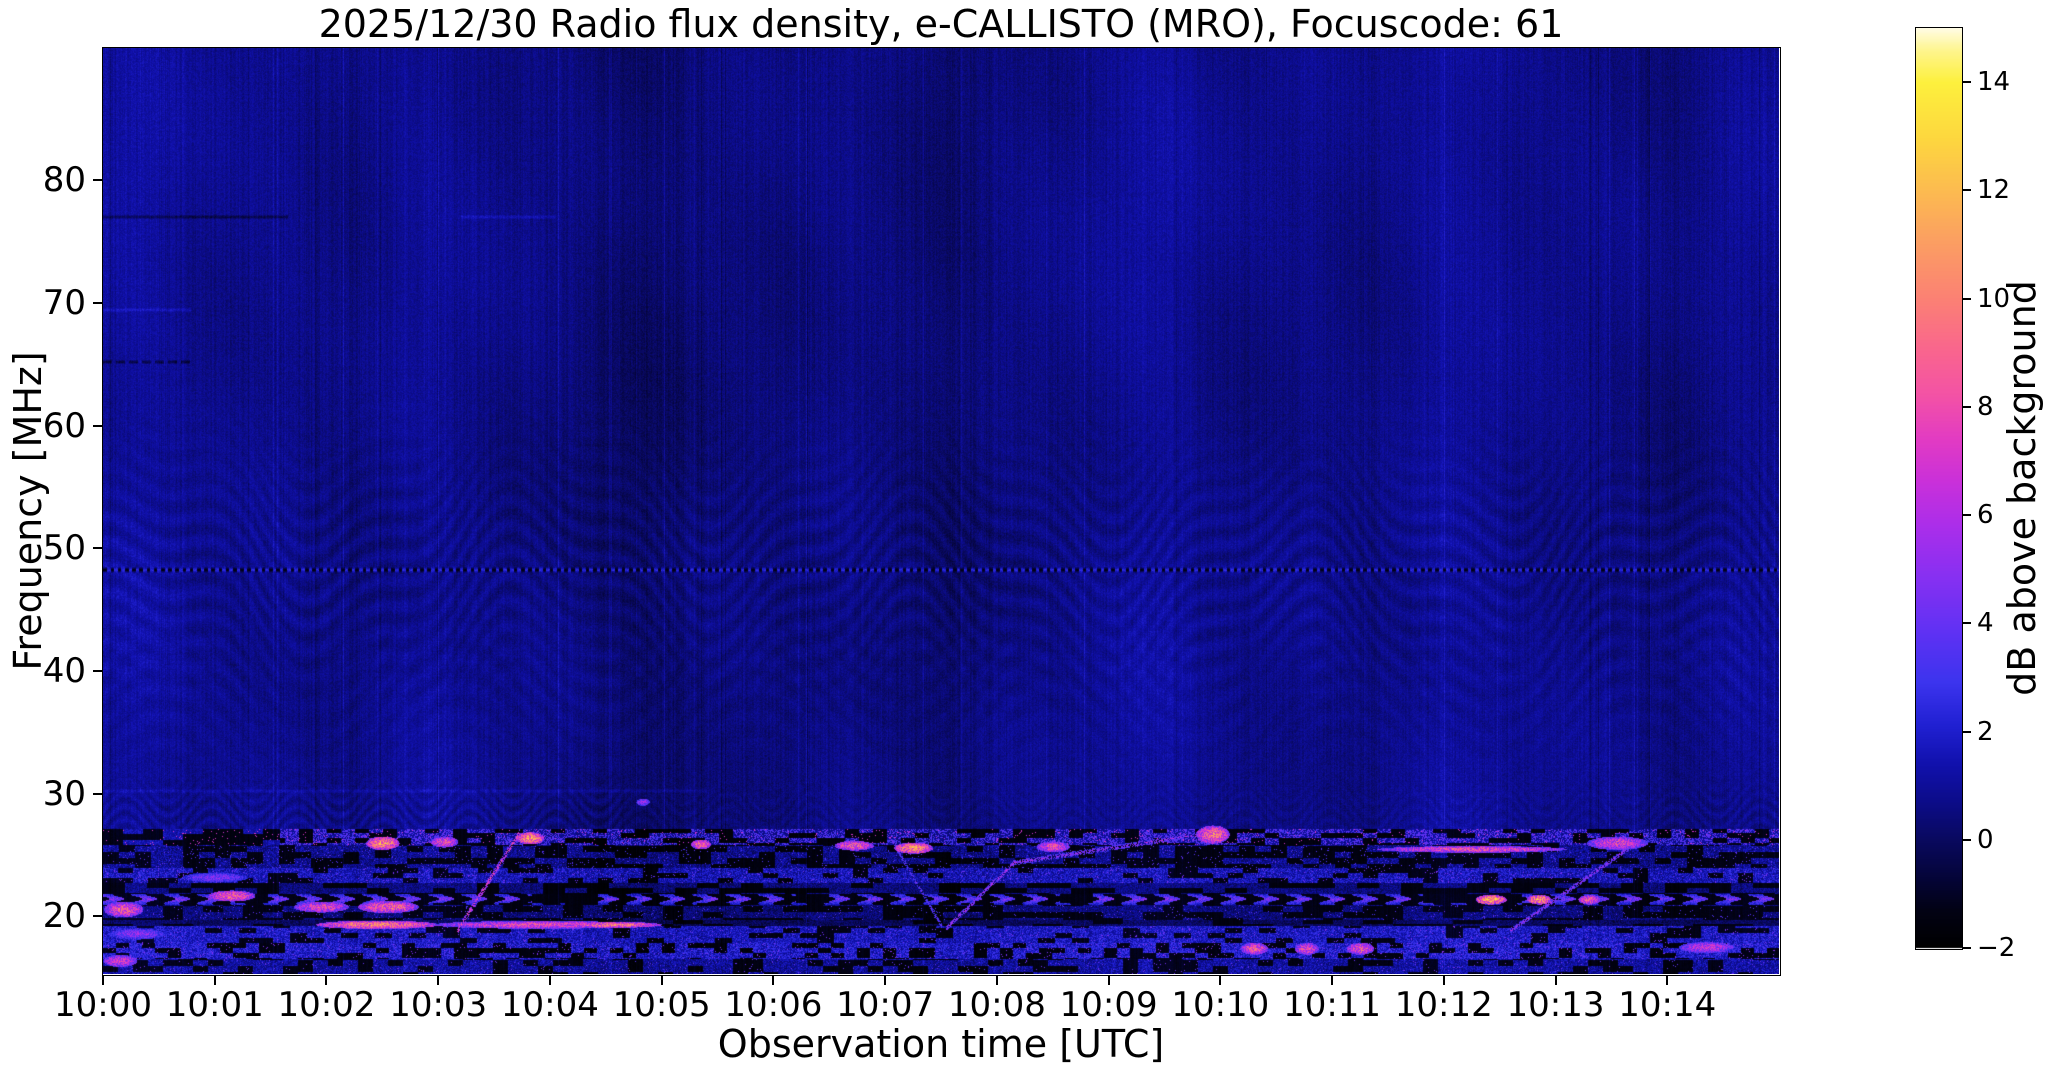 This screenshot has height=1067, width=2047. I want to click on y-tick-label: 40, so click(64, 671).